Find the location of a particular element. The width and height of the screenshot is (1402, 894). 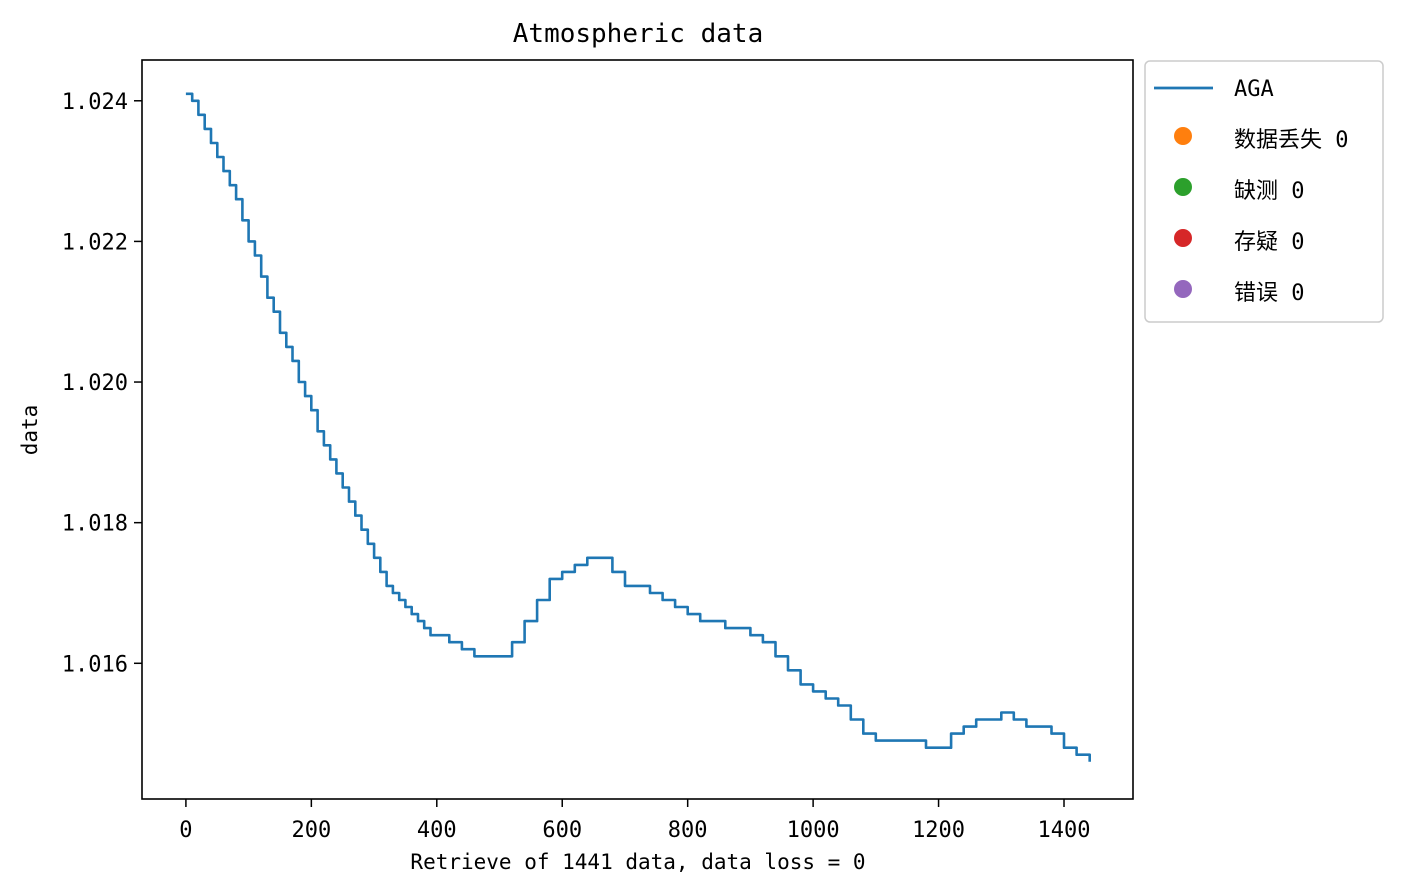

legend-entry-label: AGA is located at coordinates (1254, 89).